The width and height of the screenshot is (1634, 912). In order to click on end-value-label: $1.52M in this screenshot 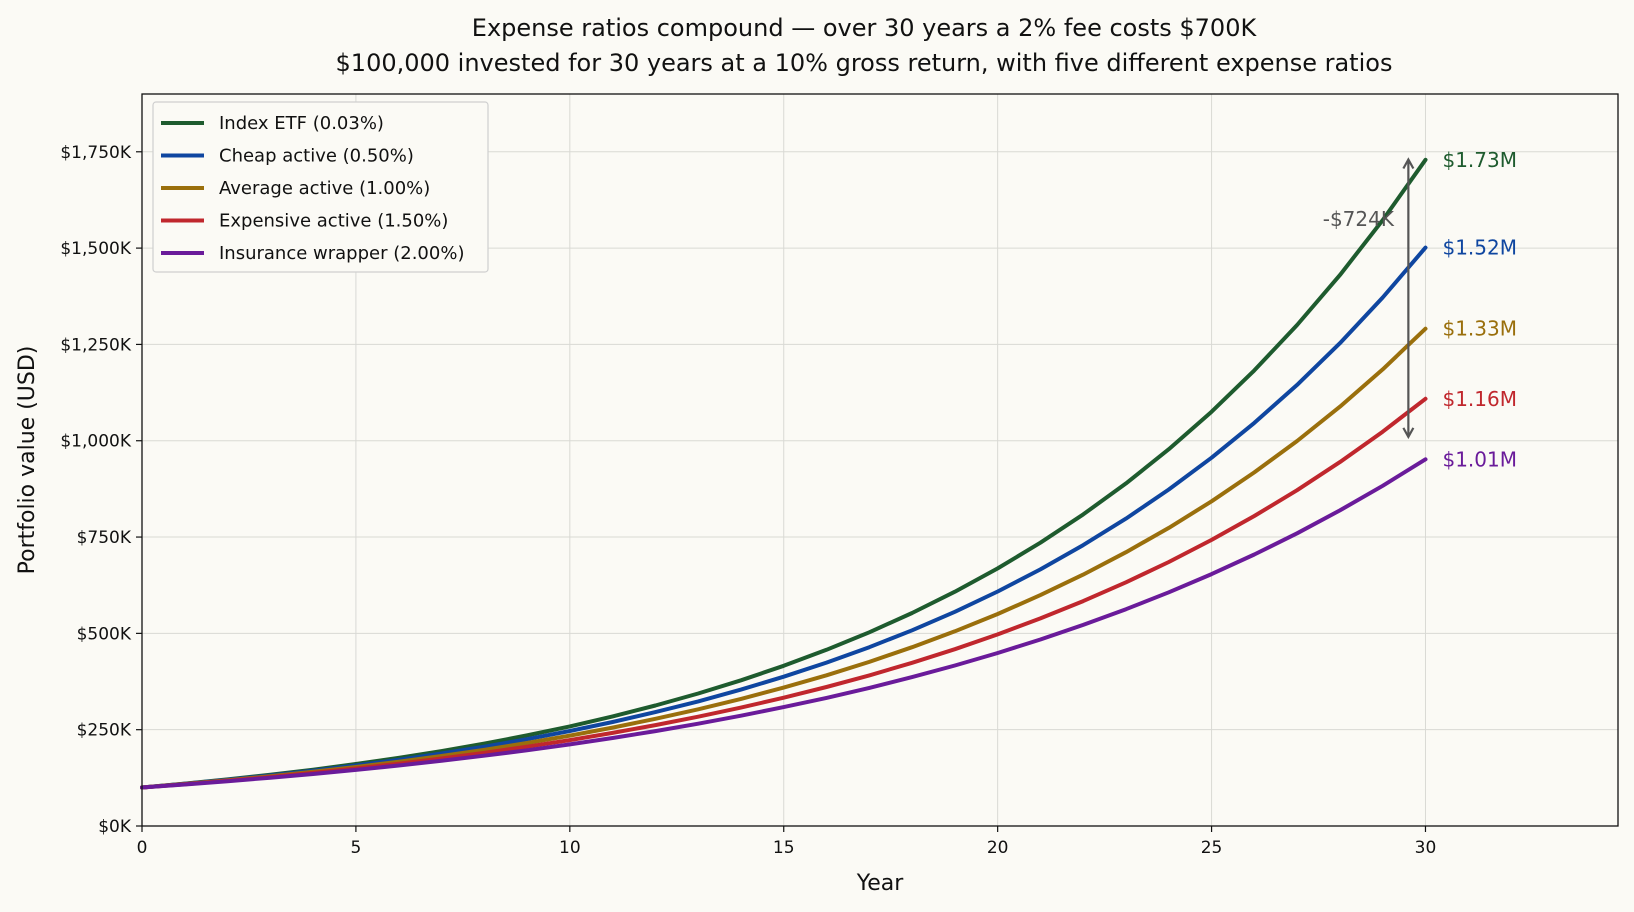, I will do `click(1479, 248)`.